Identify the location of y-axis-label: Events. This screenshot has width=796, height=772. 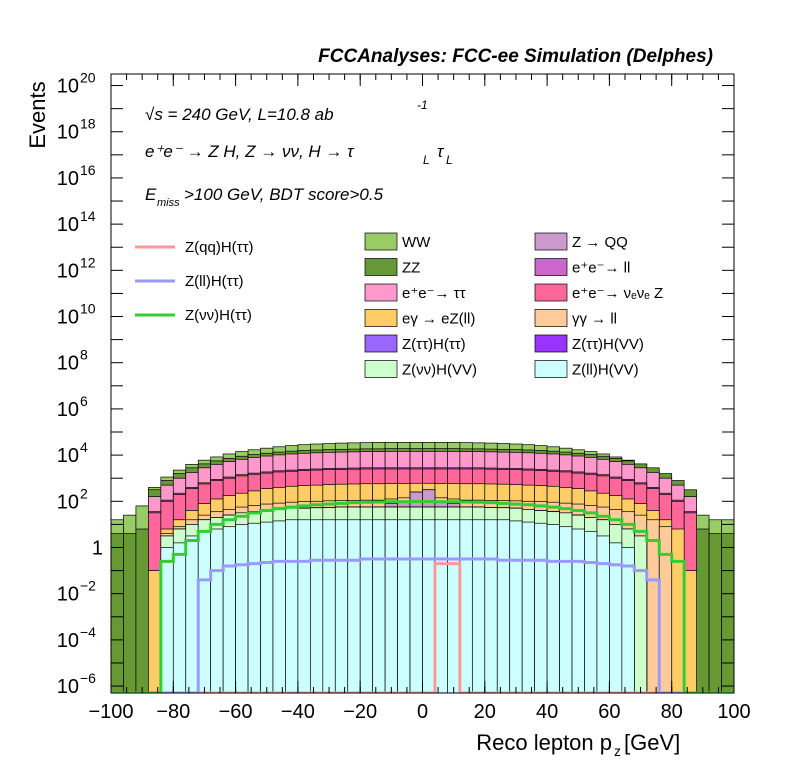
(37, 114).